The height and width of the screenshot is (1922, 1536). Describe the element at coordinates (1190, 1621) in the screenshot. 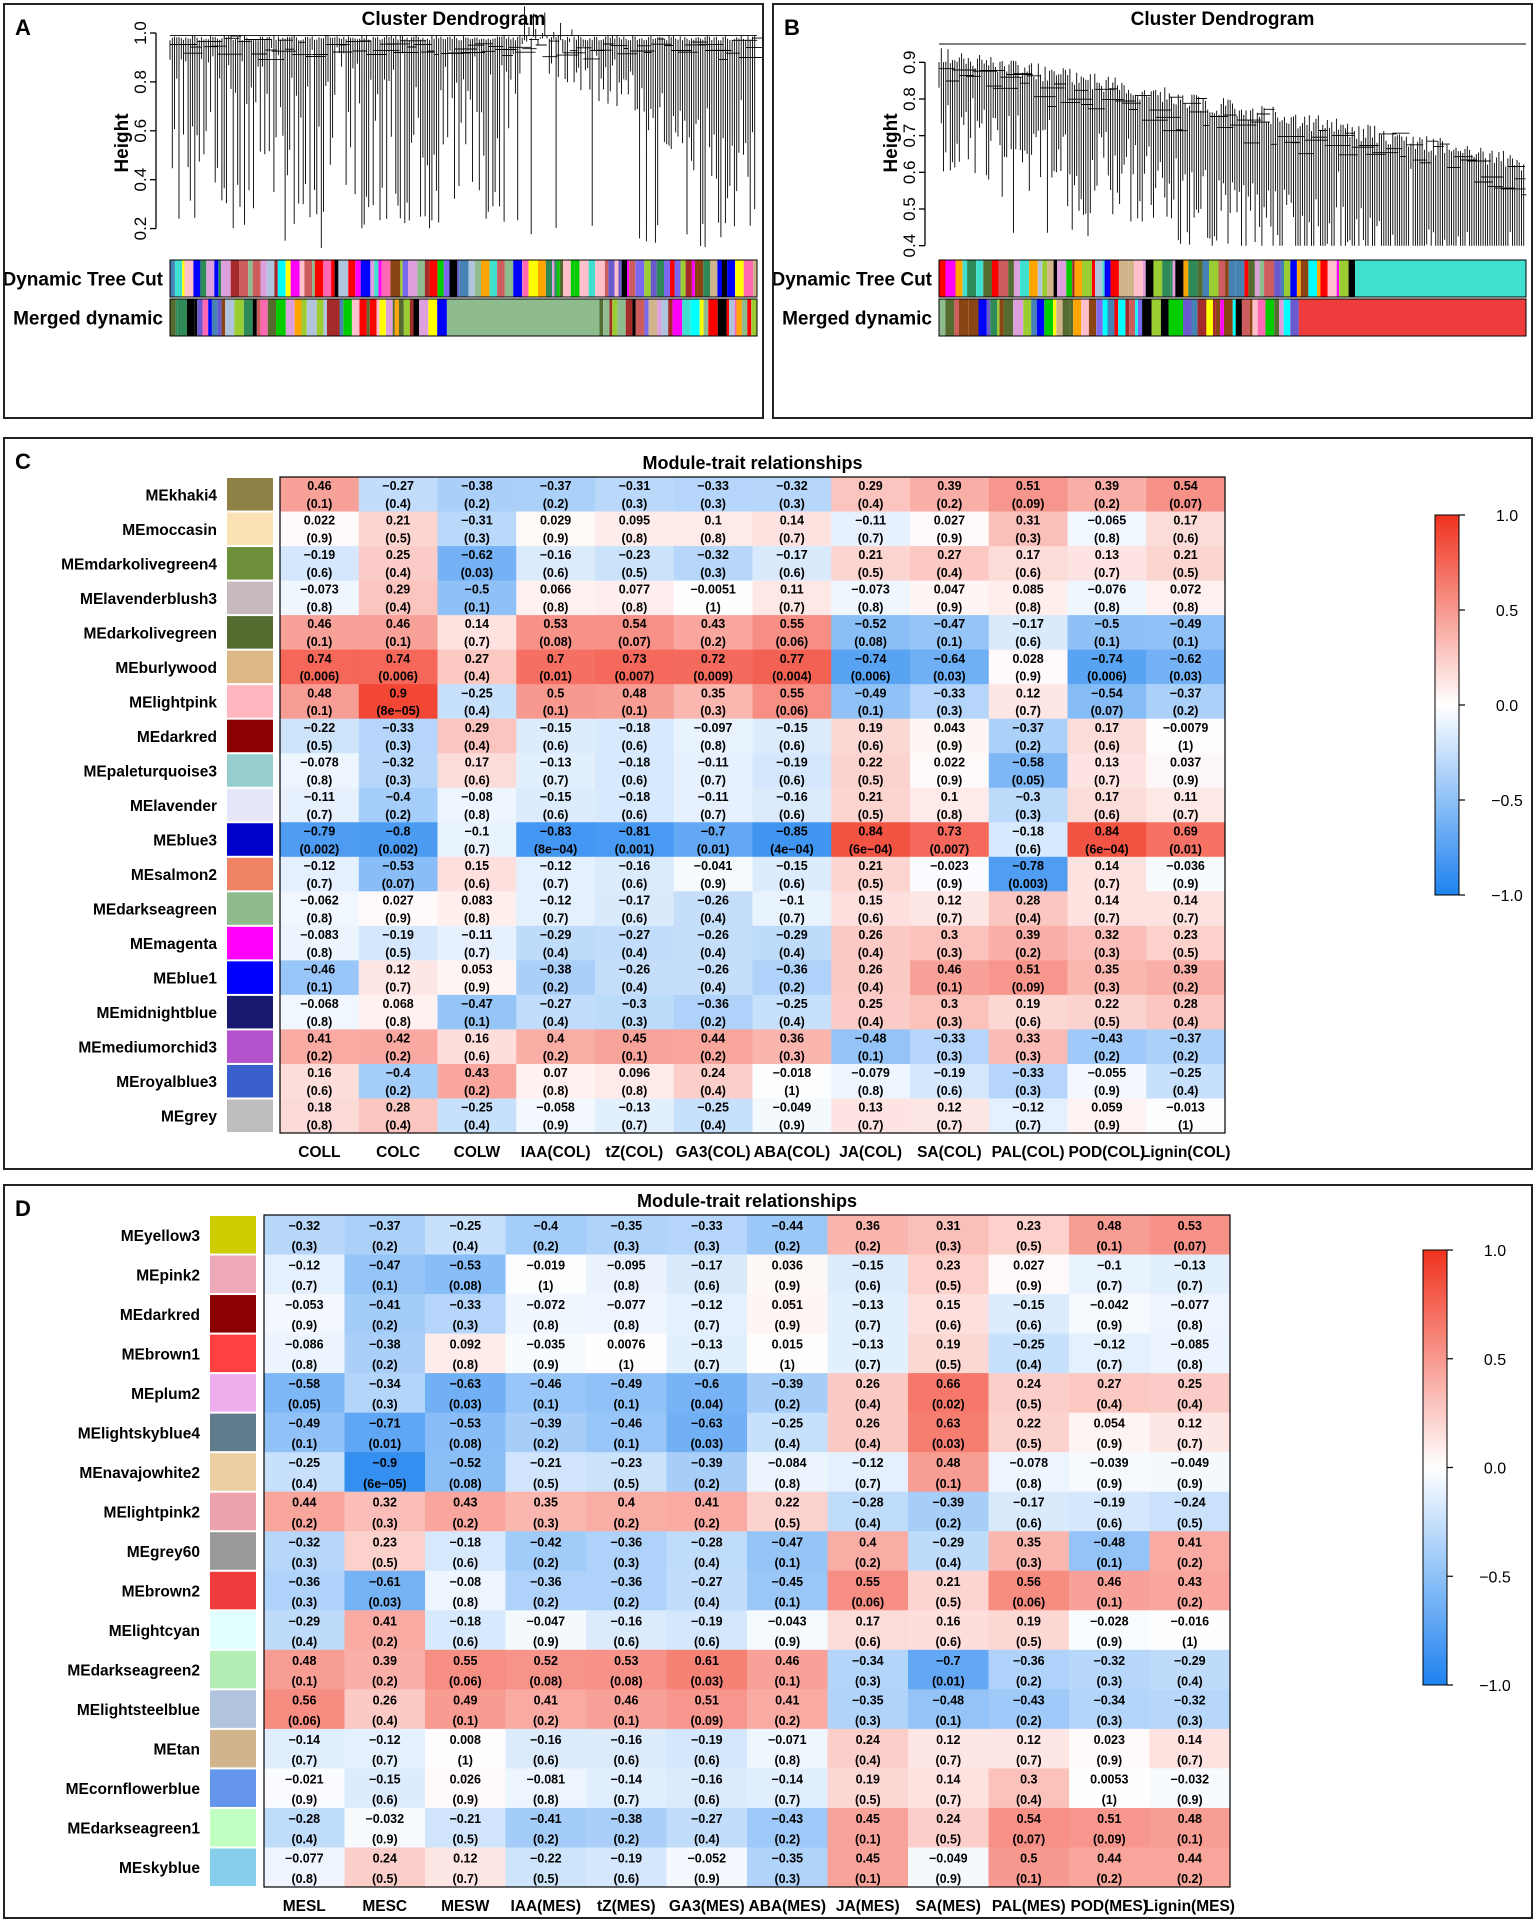

I see `cell-correlation: −0.016` at that location.